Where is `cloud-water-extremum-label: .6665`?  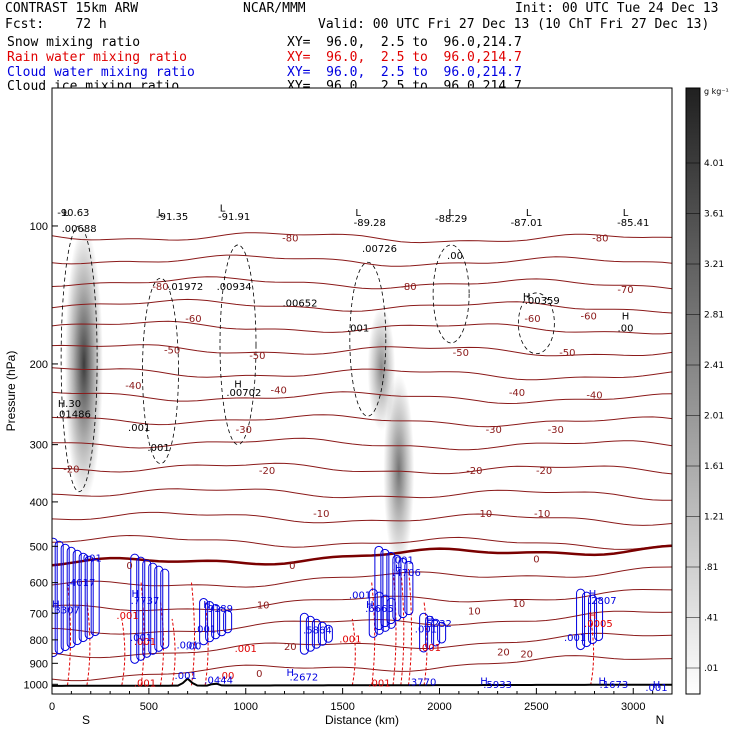 cloud-water-extremum-label: .6665 is located at coordinates (379, 609).